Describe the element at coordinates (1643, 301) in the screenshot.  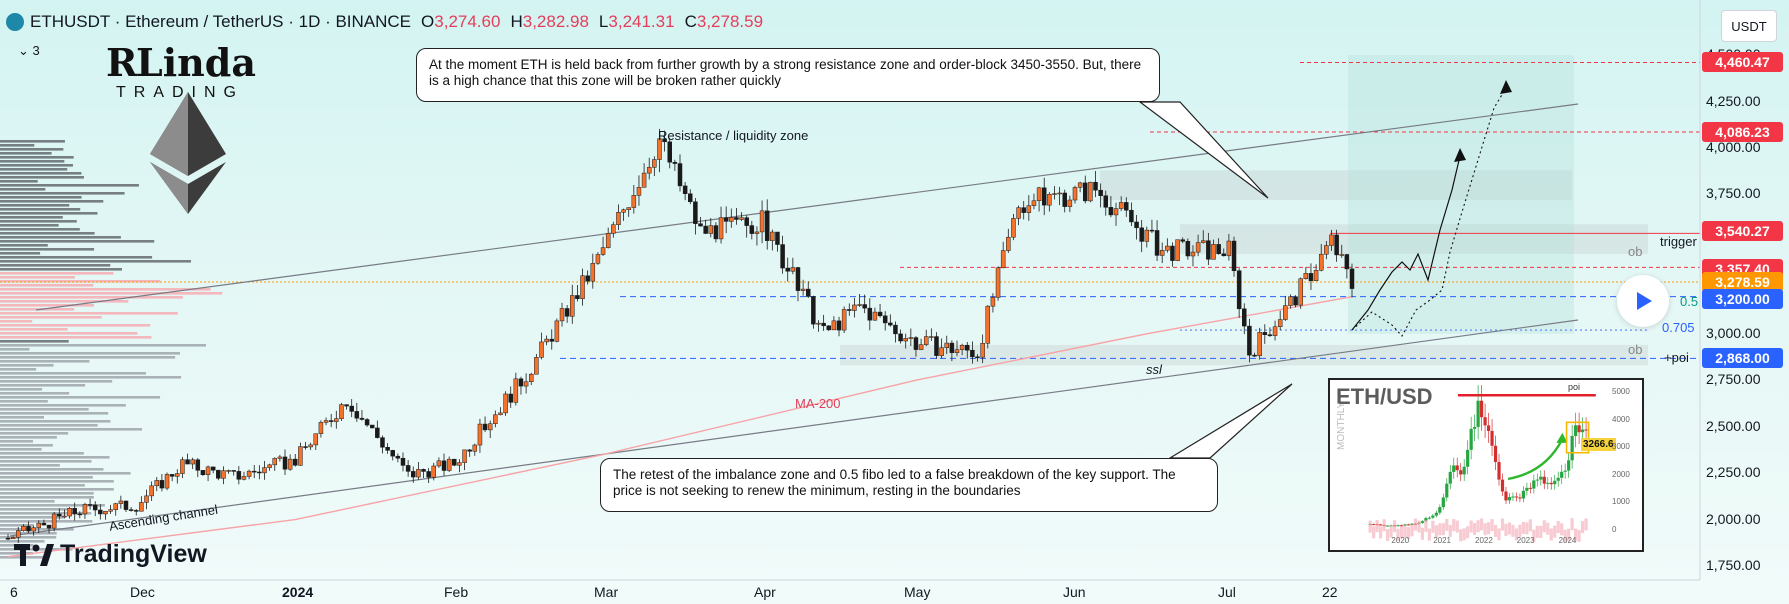
I see `play-button` at that location.